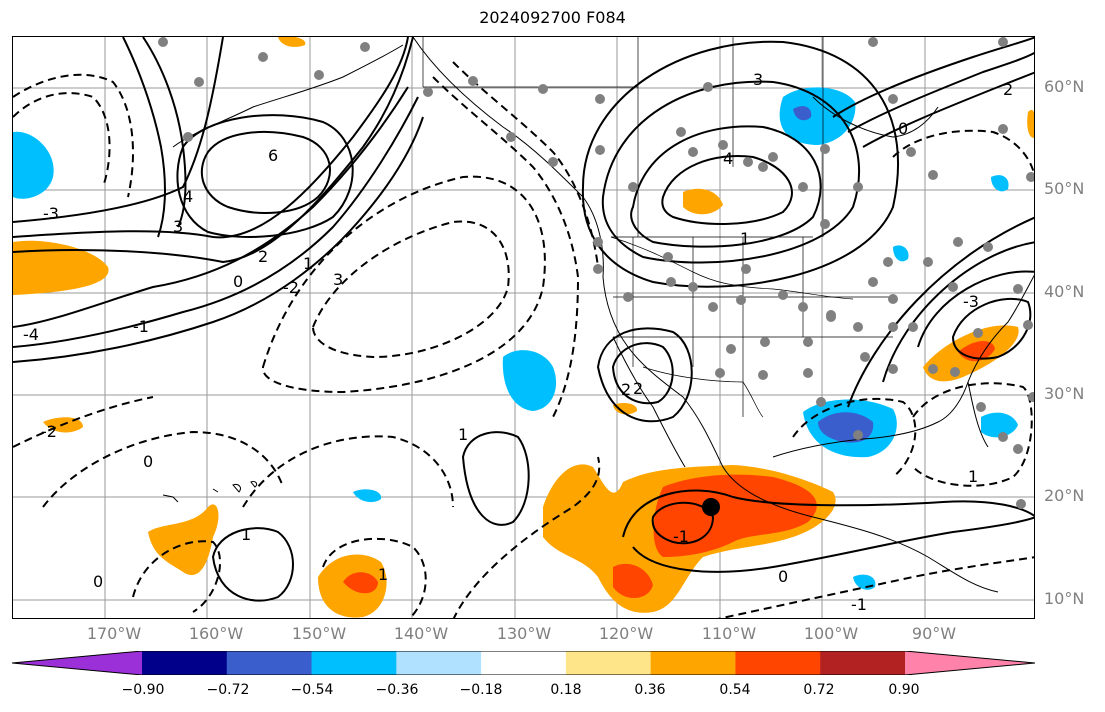 This screenshot has height=712, width=1105. I want to click on contour-label: 4, so click(188, 196).